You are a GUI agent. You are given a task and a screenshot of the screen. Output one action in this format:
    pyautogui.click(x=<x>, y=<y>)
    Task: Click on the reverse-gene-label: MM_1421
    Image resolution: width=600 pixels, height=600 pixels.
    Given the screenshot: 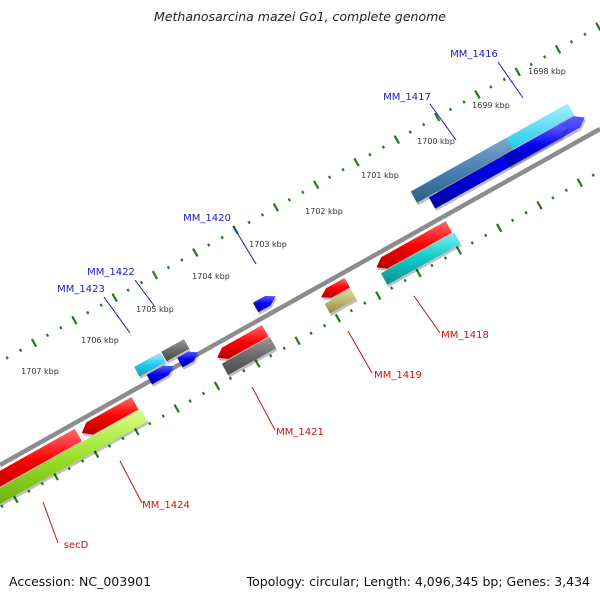 What is the action you would take?
    pyautogui.click(x=300, y=432)
    